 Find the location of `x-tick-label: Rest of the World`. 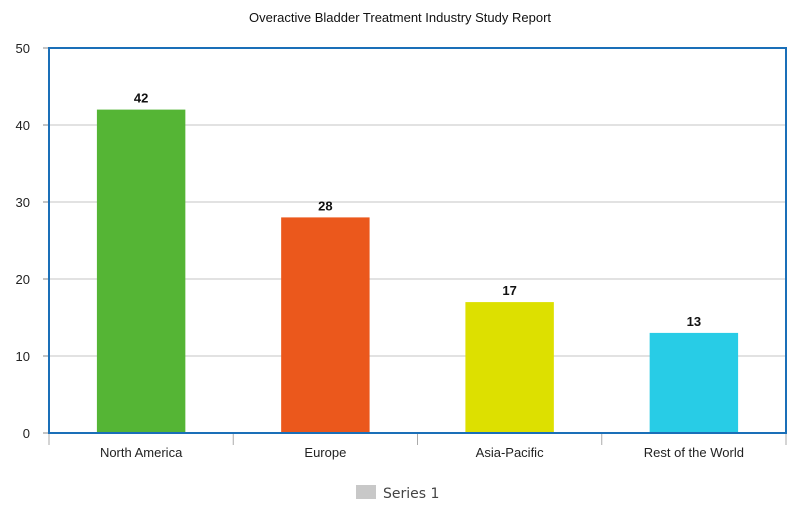

x-tick-label: Rest of the World is located at coordinates (694, 452).